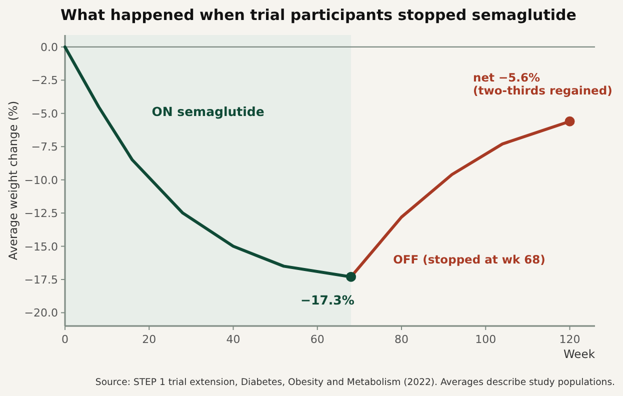 This screenshot has height=396, width=623. What do you see at coordinates (41, 213) in the screenshot?
I see `y-tick-label: −12.5` at bounding box center [41, 213].